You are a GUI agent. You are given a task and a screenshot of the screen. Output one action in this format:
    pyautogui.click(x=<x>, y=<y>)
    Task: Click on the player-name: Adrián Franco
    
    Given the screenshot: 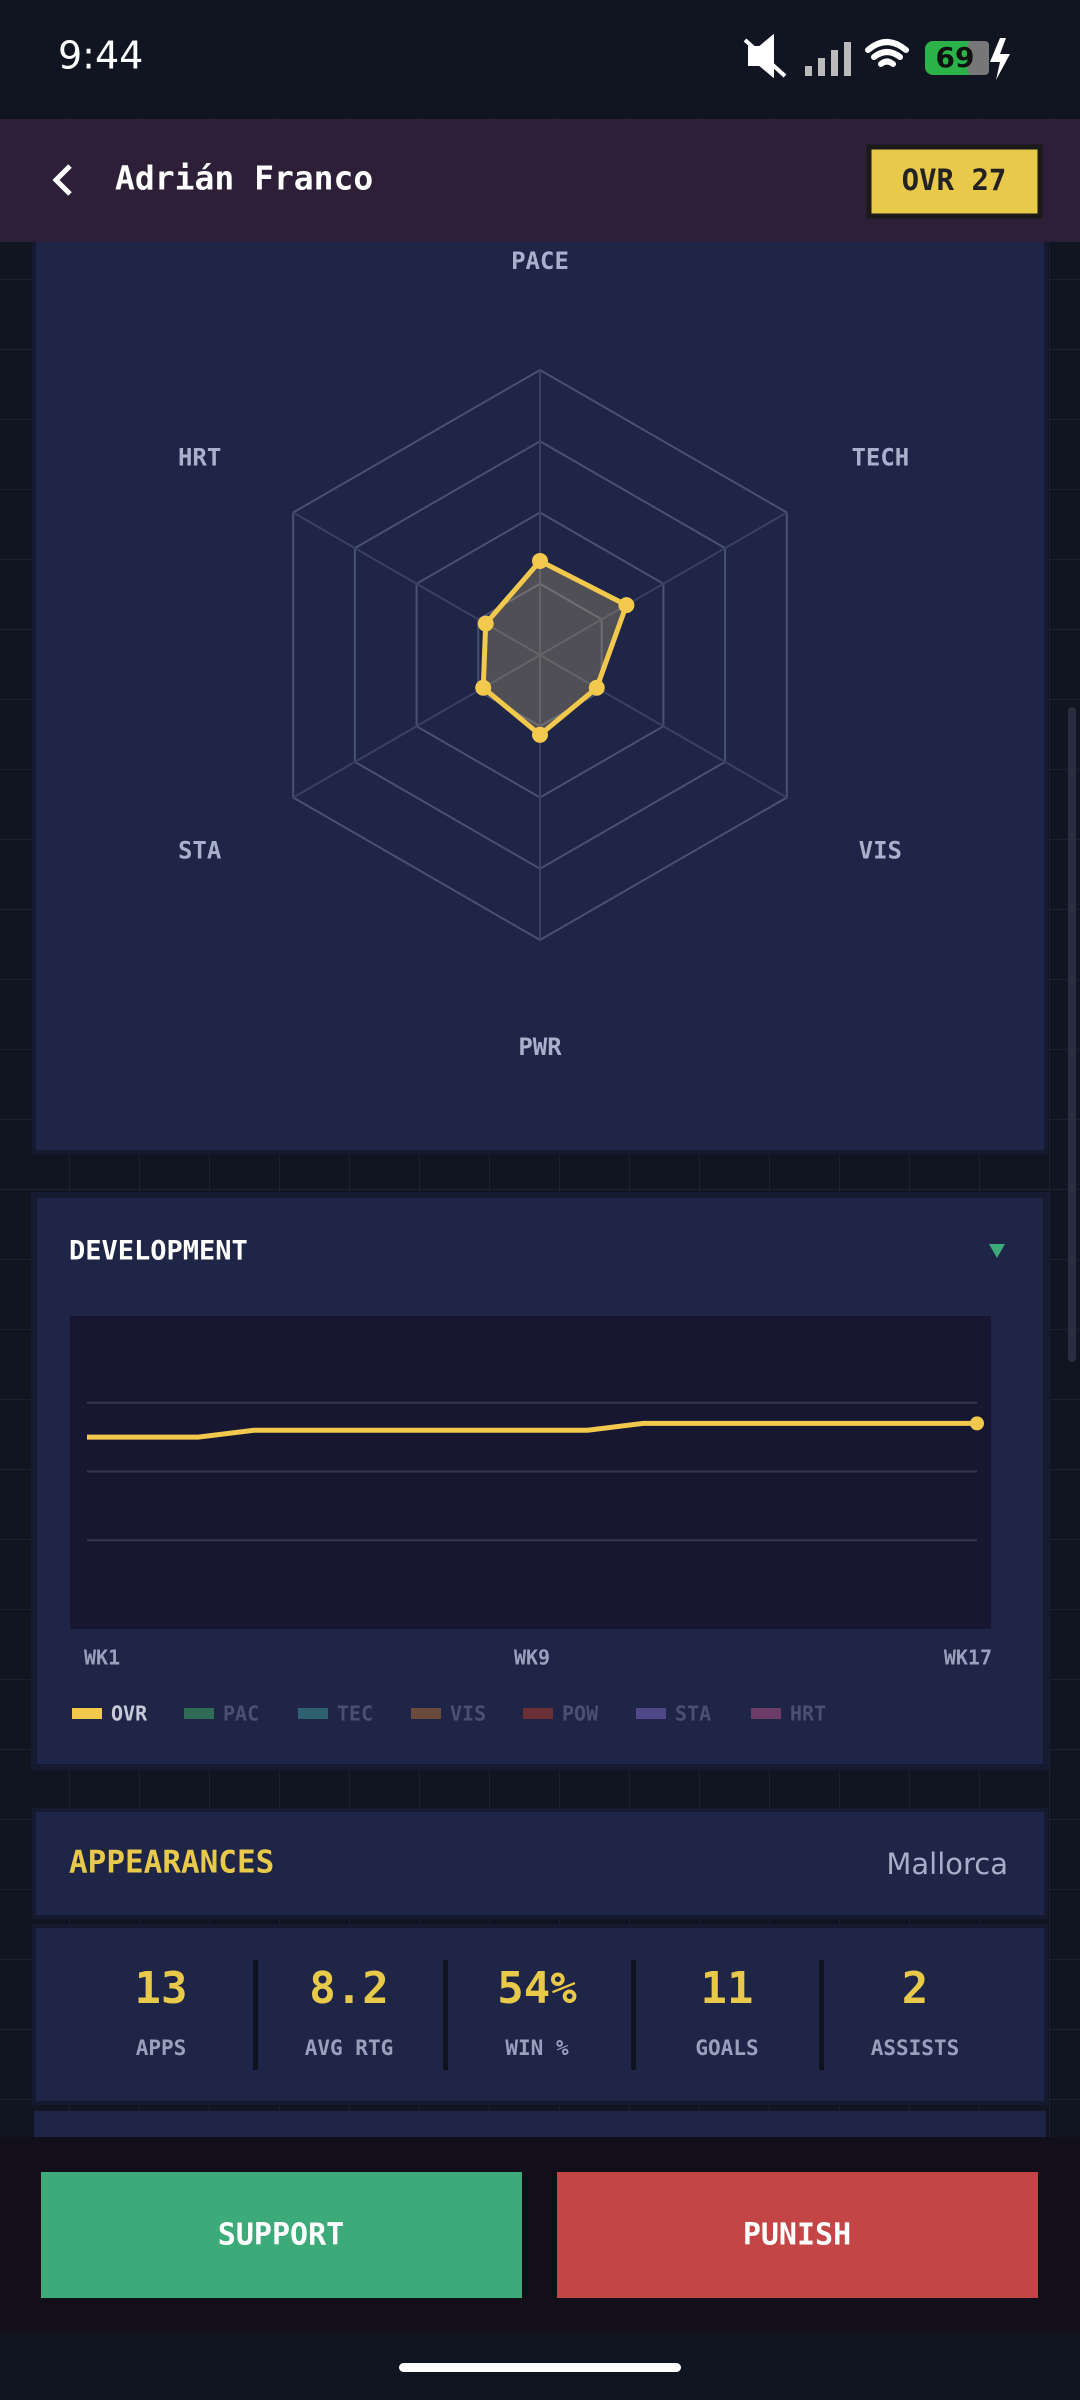 What is the action you would take?
    pyautogui.click(x=244, y=178)
    